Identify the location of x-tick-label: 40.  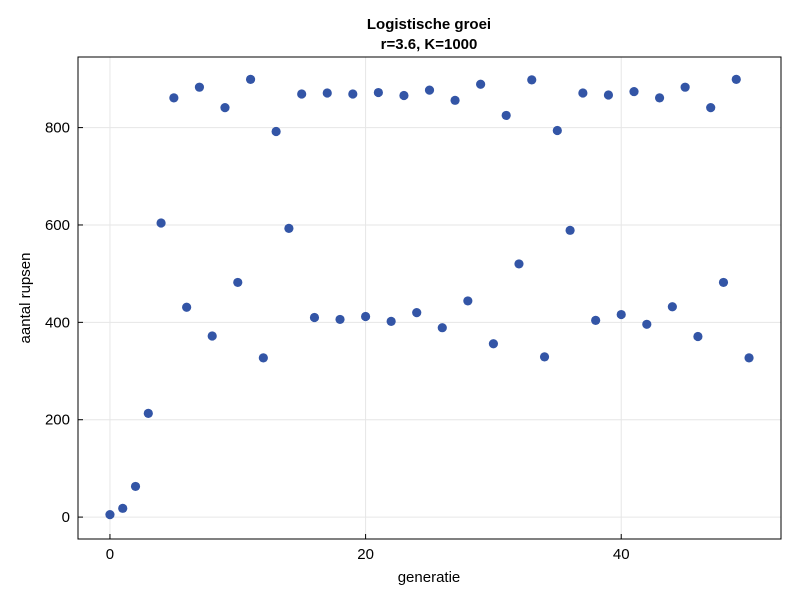
(621, 554).